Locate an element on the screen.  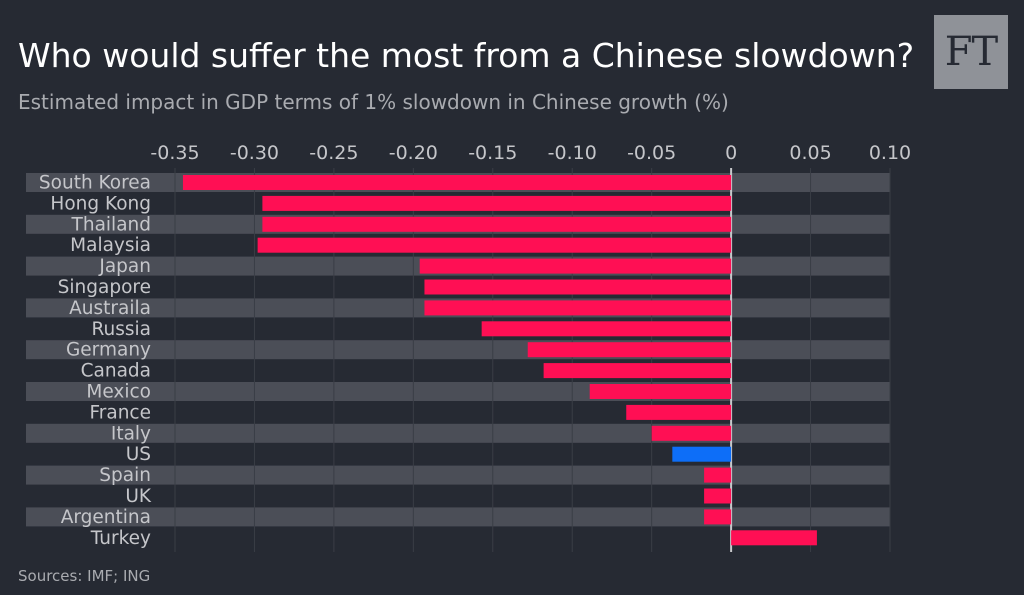
category-label: Turkey is located at coordinates (120, 538).